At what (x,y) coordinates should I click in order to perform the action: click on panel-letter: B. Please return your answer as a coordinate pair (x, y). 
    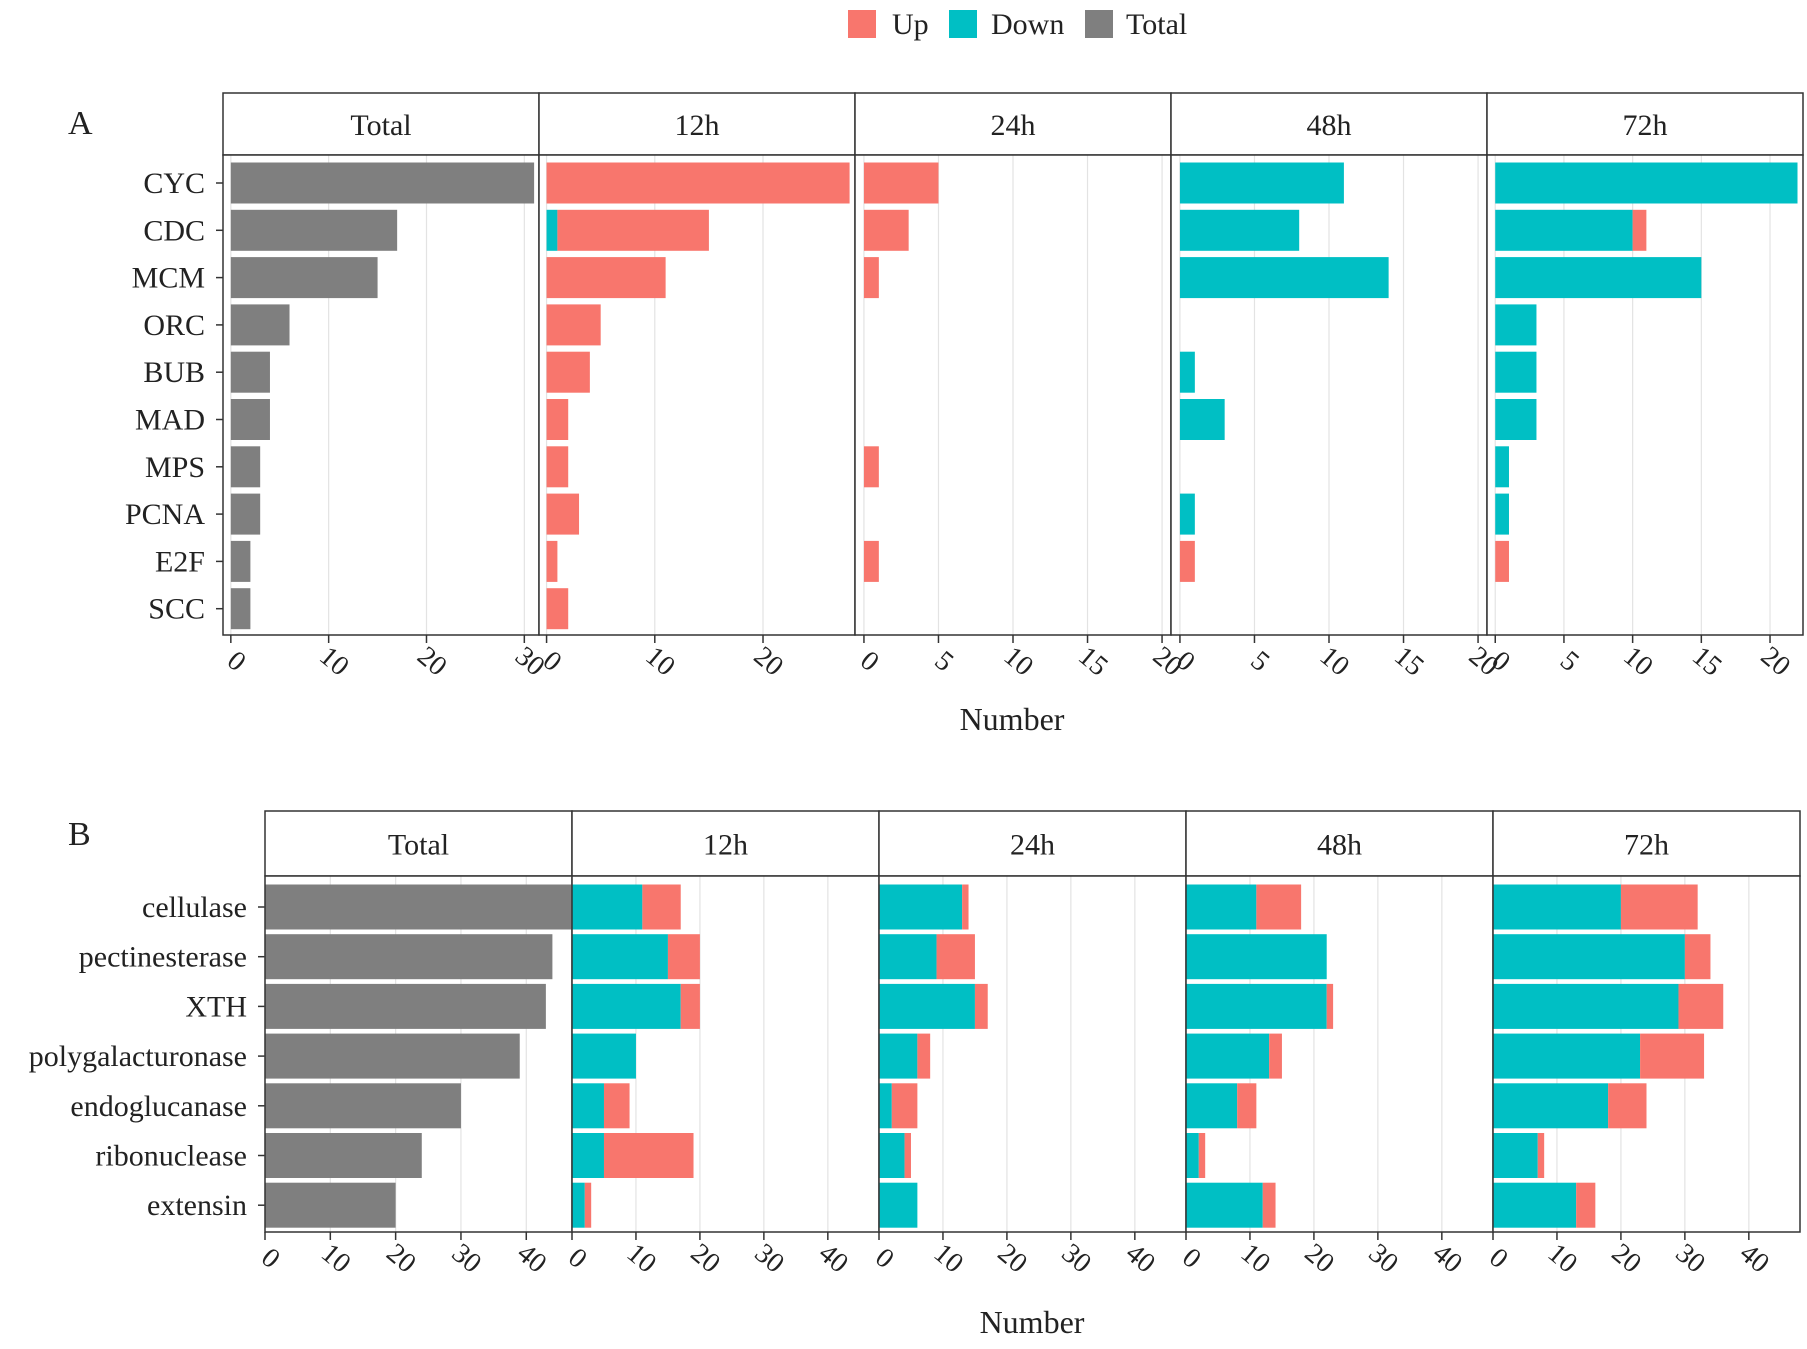
    Looking at the image, I should click on (79, 834).